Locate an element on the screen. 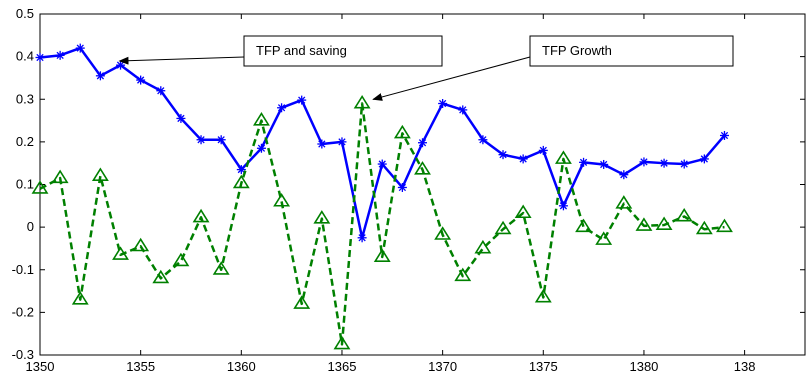 This screenshot has height=378, width=809. y-tick-label: 0.2 is located at coordinates (25, 141).